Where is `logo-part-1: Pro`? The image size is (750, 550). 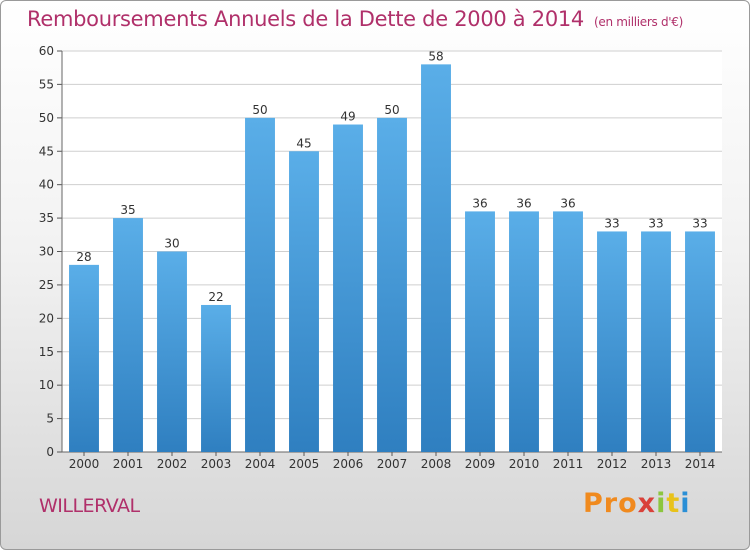
logo-part-1: Pro is located at coordinates (610, 503).